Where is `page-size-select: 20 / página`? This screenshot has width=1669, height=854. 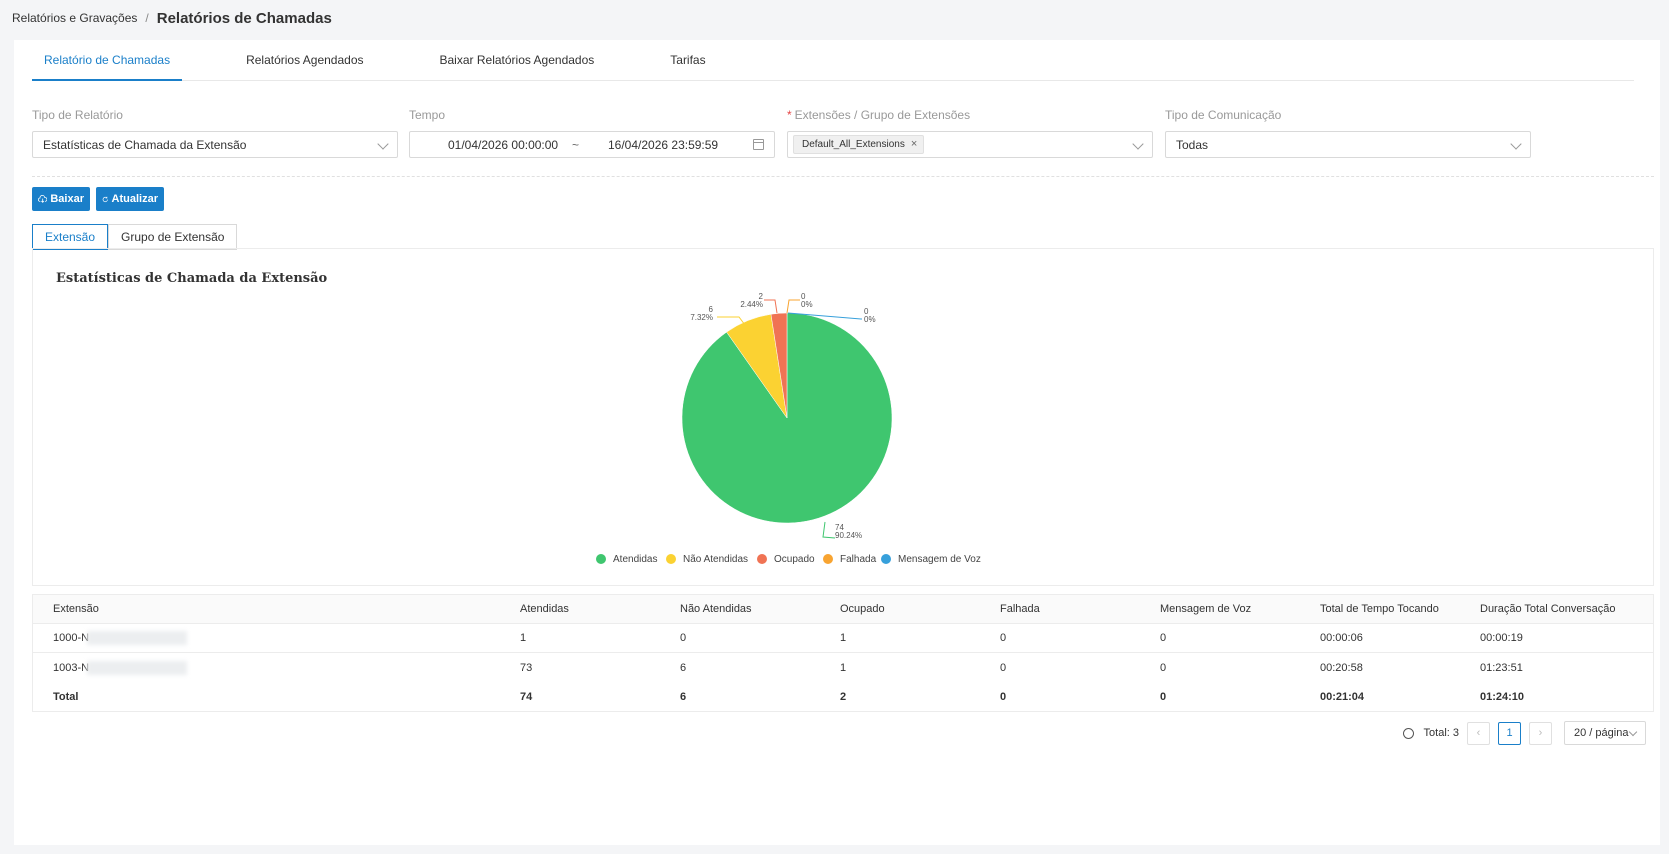 page-size-select: 20 / página is located at coordinates (1605, 733).